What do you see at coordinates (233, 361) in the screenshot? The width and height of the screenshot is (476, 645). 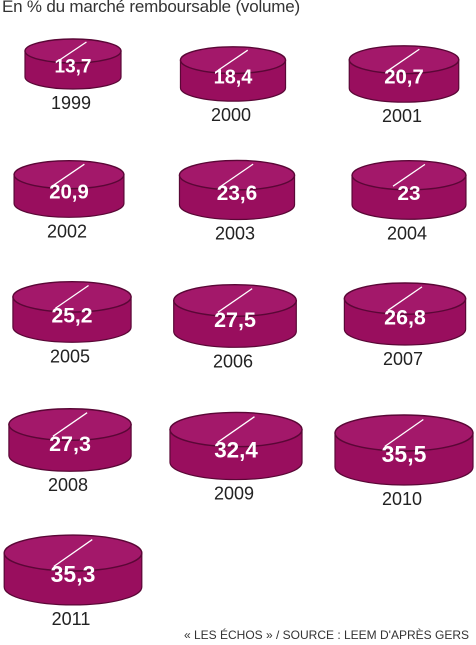 I see `year-label: 2006` at bounding box center [233, 361].